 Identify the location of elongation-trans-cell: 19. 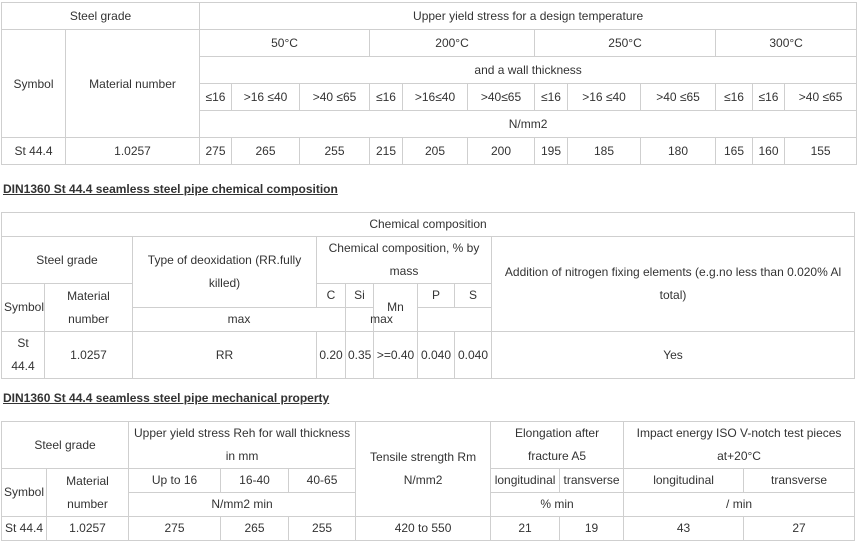
(592, 528).